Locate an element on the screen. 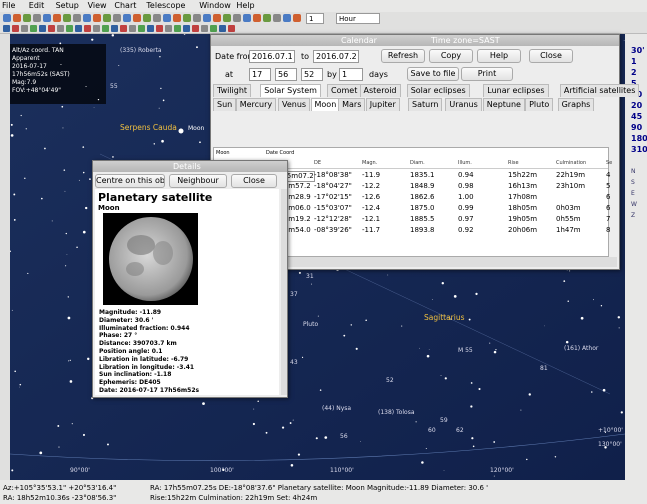 The width and height of the screenshot is (647, 504). tab: Pluto is located at coordinates (539, 104).